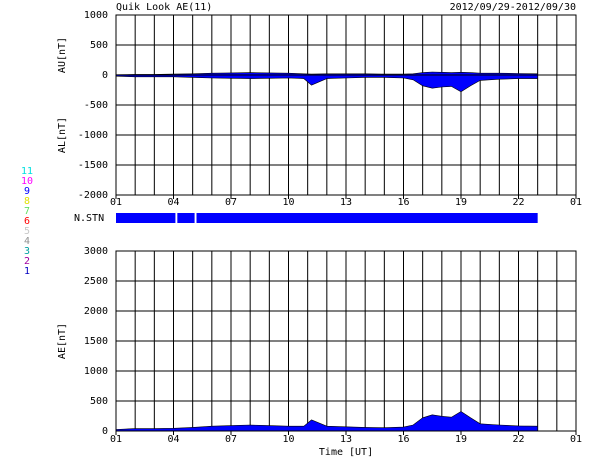 The width and height of the screenshot is (590, 460). I want to click on y-axis-label: AL[nT], so click(62, 135).